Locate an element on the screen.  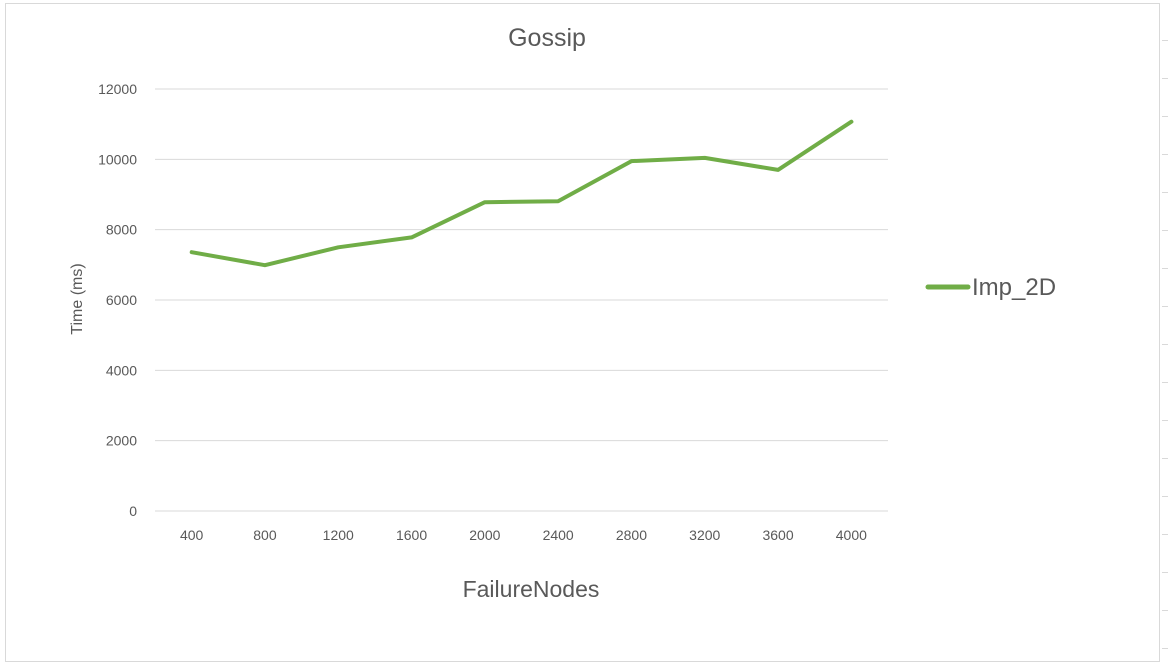
legend: Imp_2D is located at coordinates (990, 287).